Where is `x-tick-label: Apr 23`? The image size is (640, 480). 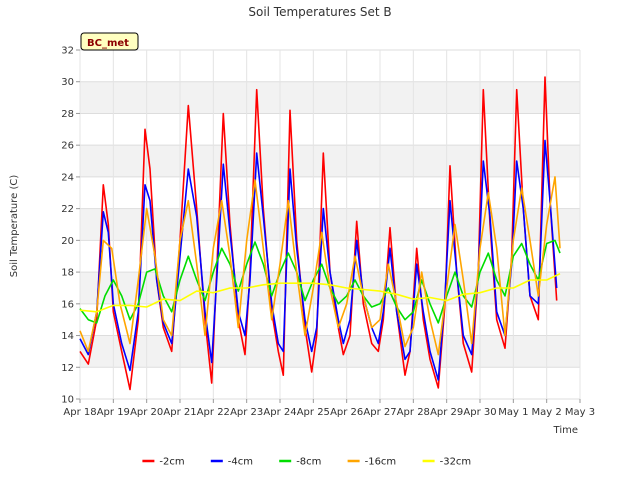 x-tick-label: Apr 23 is located at coordinates (246, 412).